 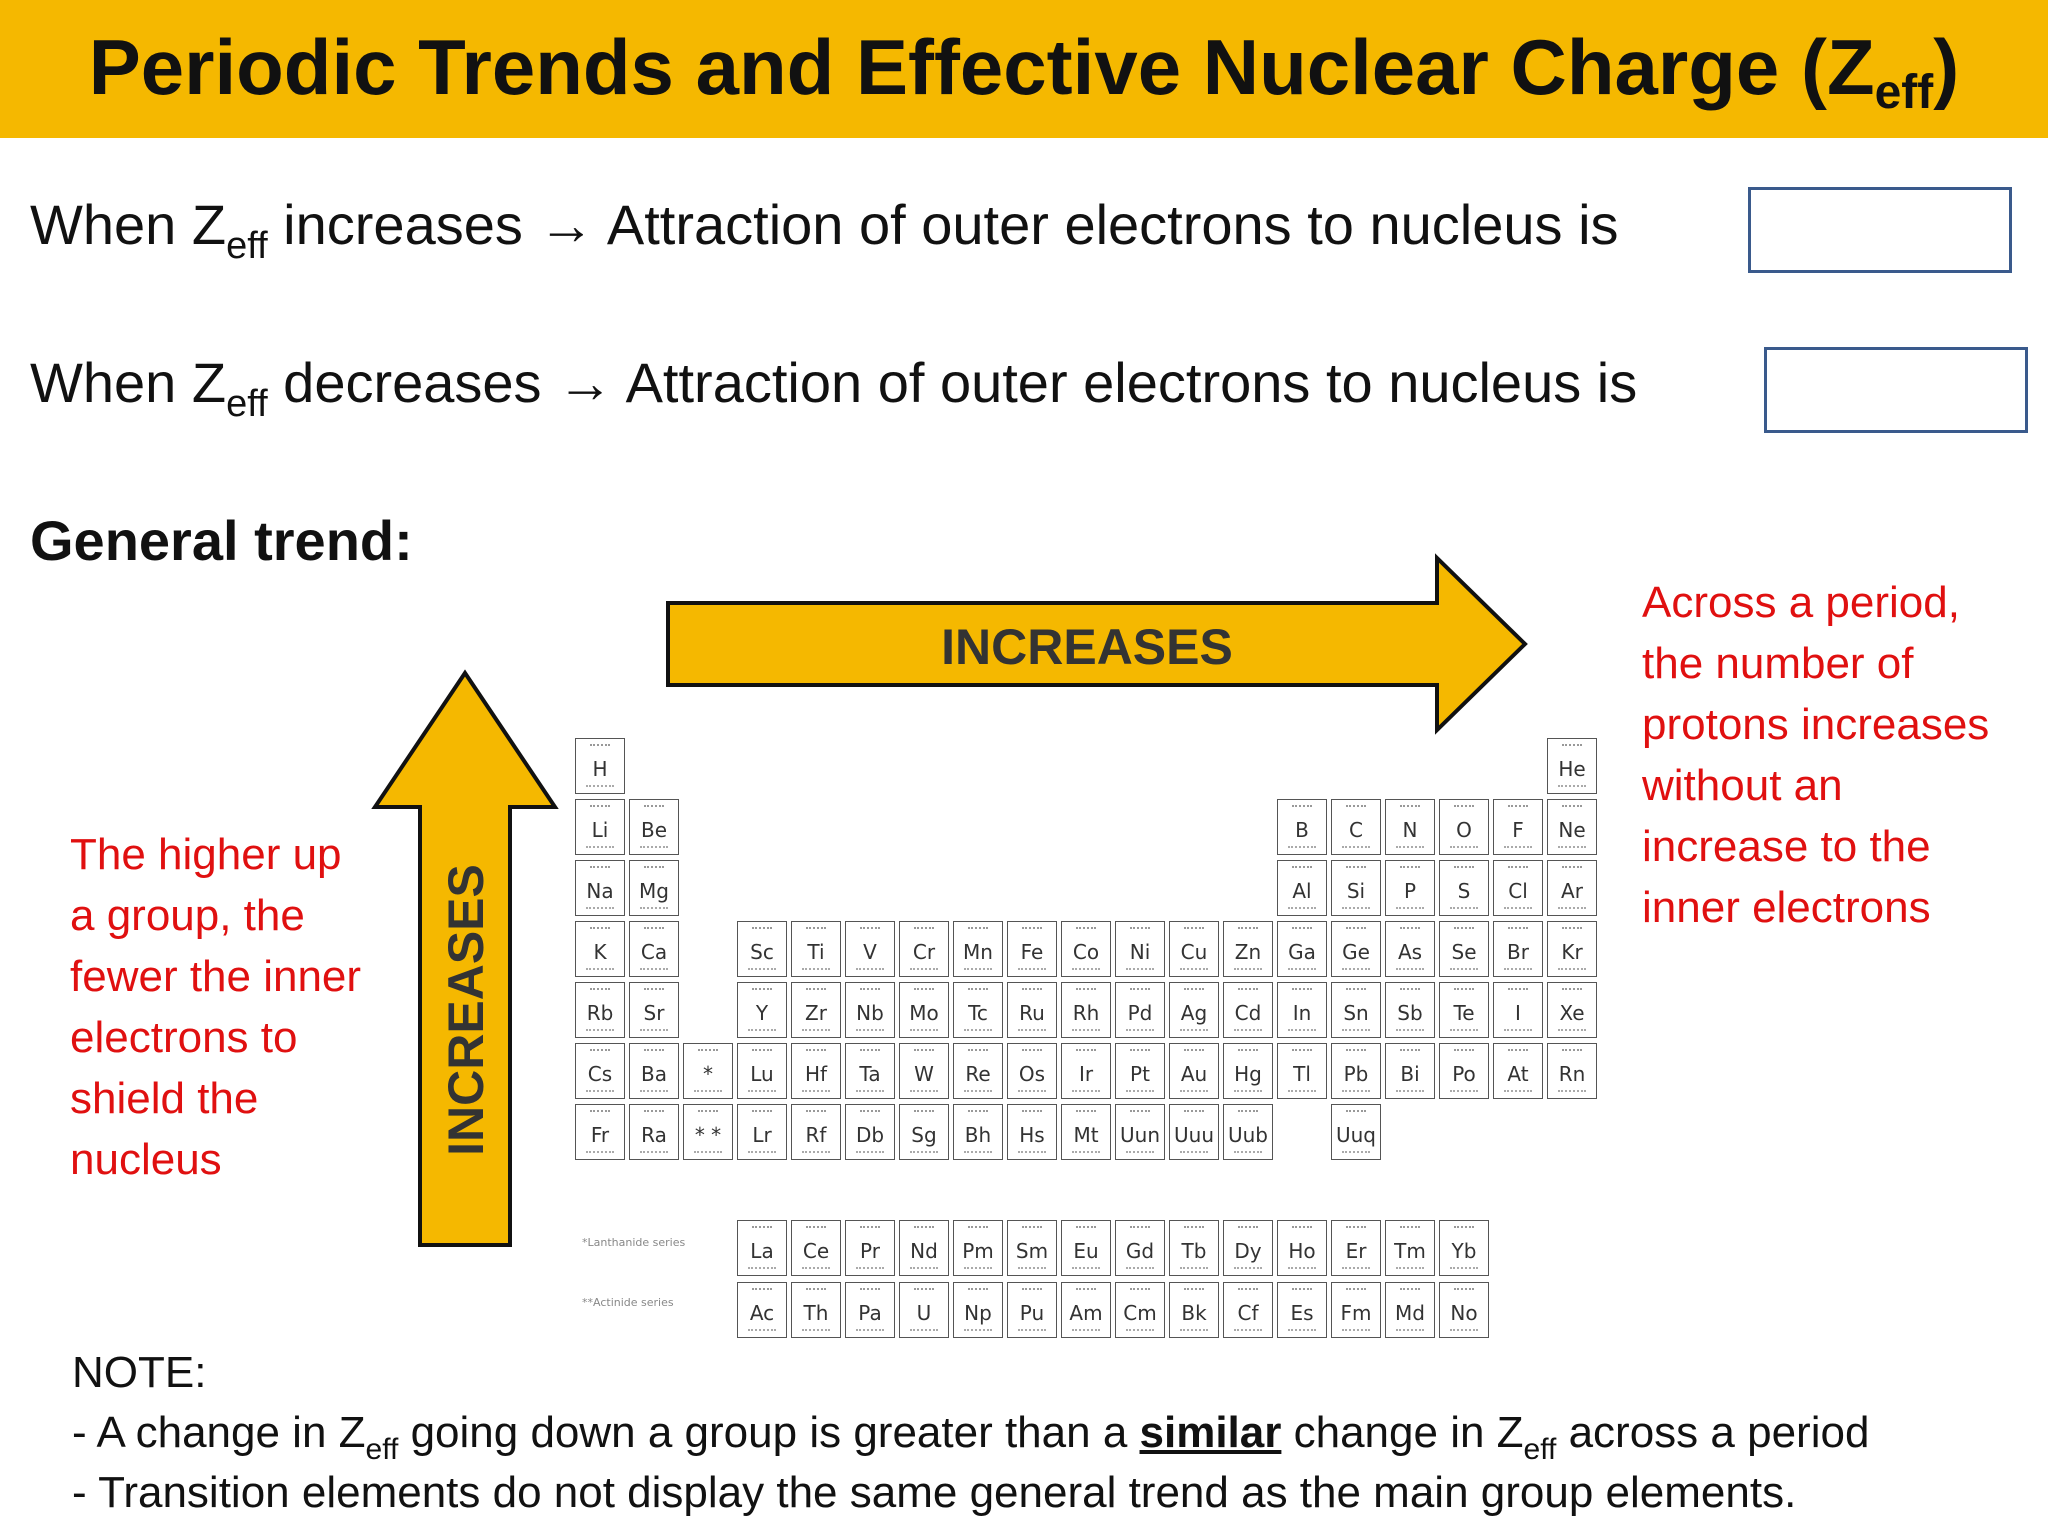 I want to click on lanthanide-cell: Eu, so click(x=1086, y=1248).